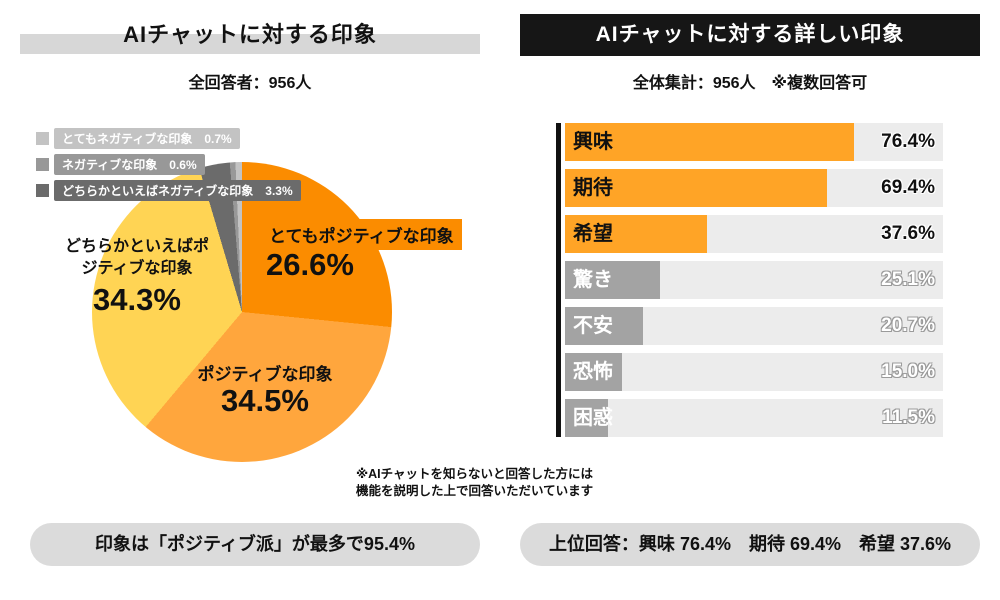  I want to click on pie-label-very-positive: とてもポジティブな印象, so click(361, 234).